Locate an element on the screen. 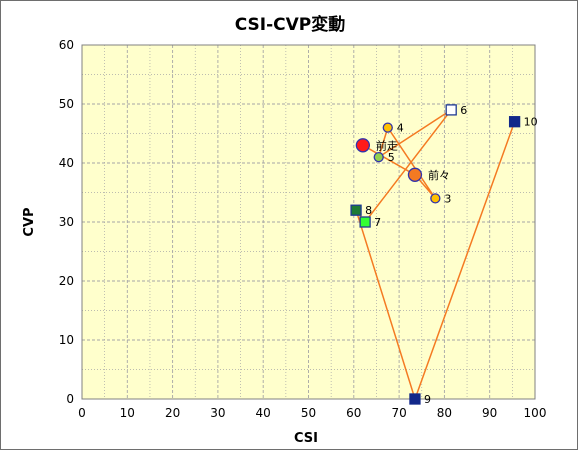  data-point-前々 is located at coordinates (415, 174).